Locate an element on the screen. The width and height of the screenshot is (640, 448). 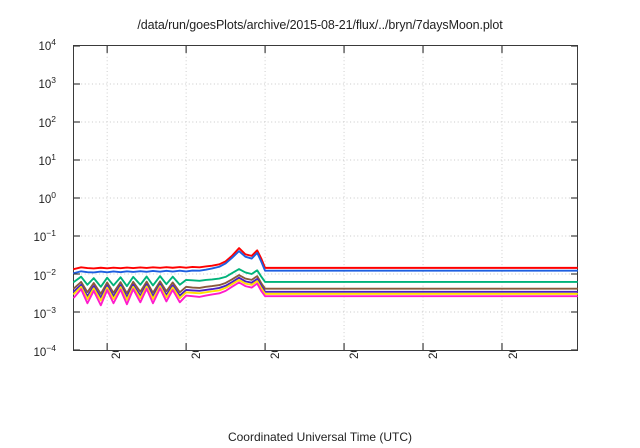
y-tick-label: 10⁻³ is located at coordinates (45, 312).